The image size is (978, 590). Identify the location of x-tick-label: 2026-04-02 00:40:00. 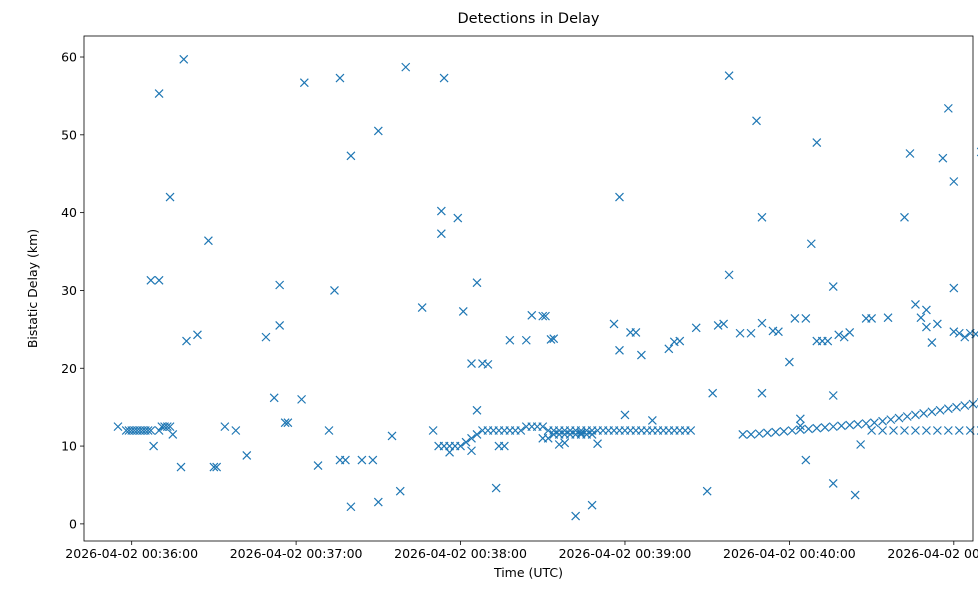
(789, 553).